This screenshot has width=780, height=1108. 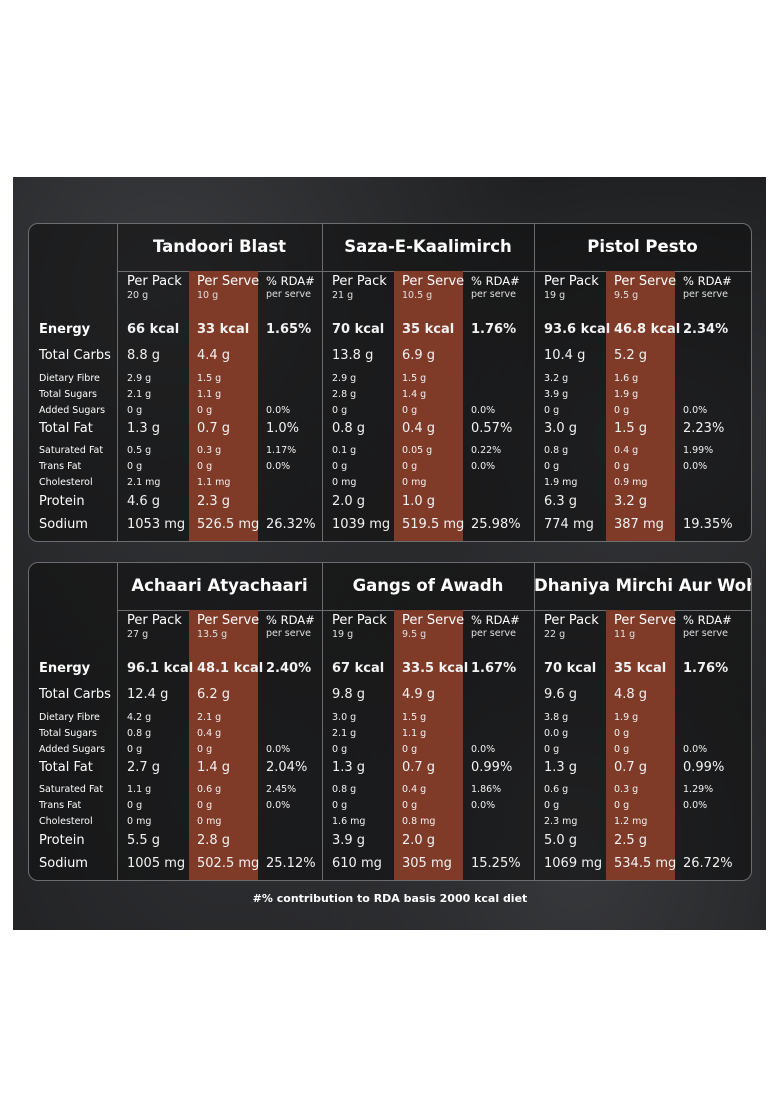 What do you see at coordinates (494, 329) in the screenshot?
I see `value-energy-rda: 1.76%` at bounding box center [494, 329].